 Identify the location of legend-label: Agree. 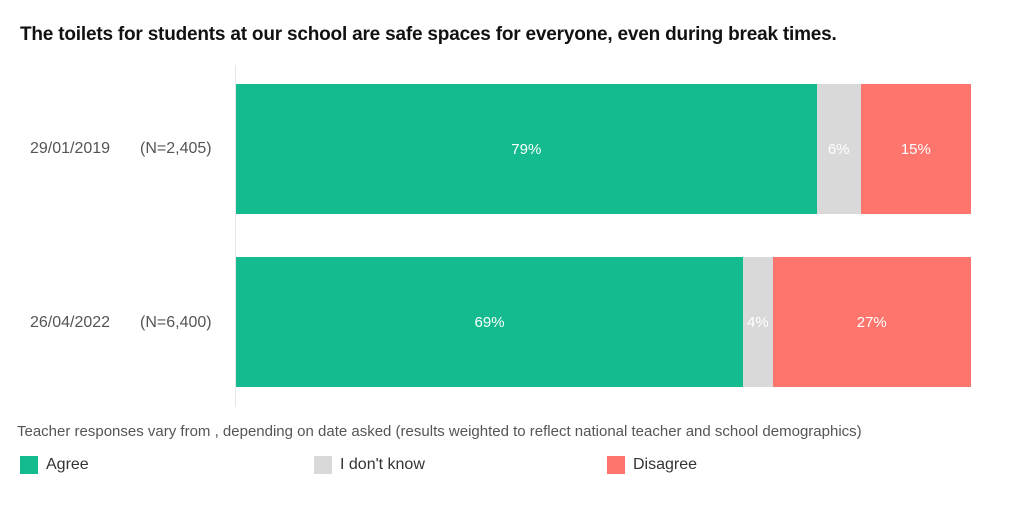
(67, 464).